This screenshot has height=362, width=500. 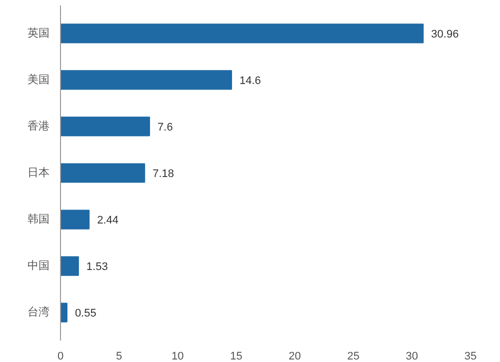 What do you see at coordinates (85, 314) in the screenshot?
I see `data-label: 0.55` at bounding box center [85, 314].